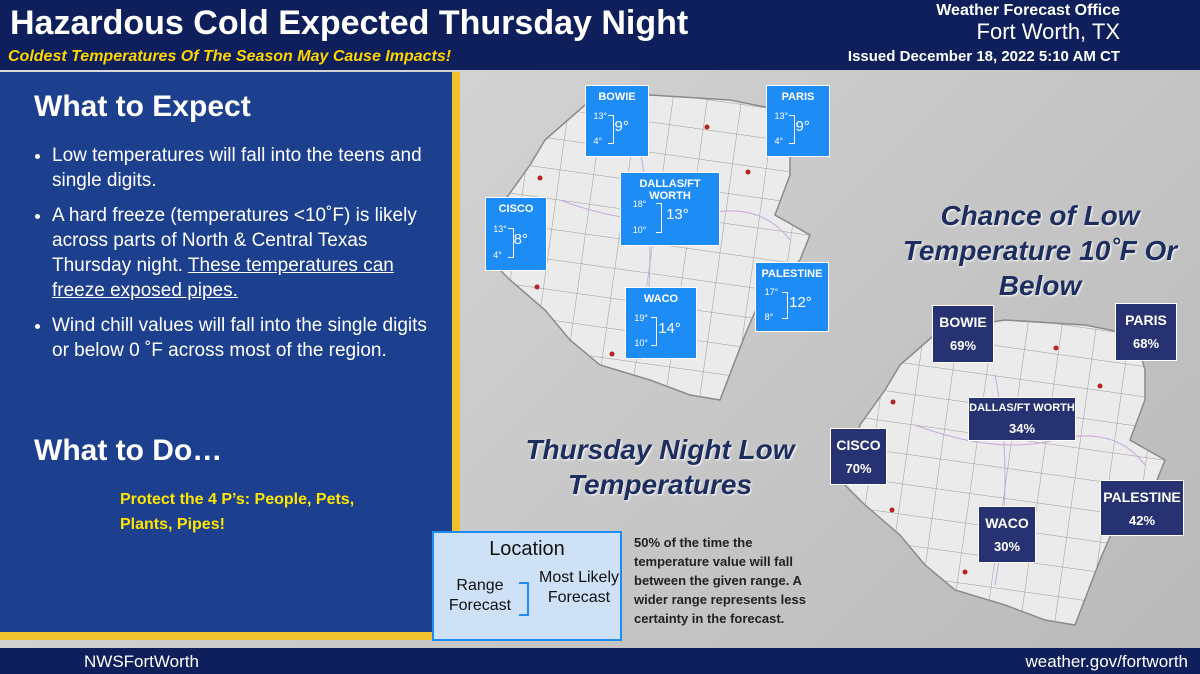 The width and height of the screenshot is (1200, 674). I want to click on low-map-title: Thursday Night Low Temperatures, so click(660, 467).